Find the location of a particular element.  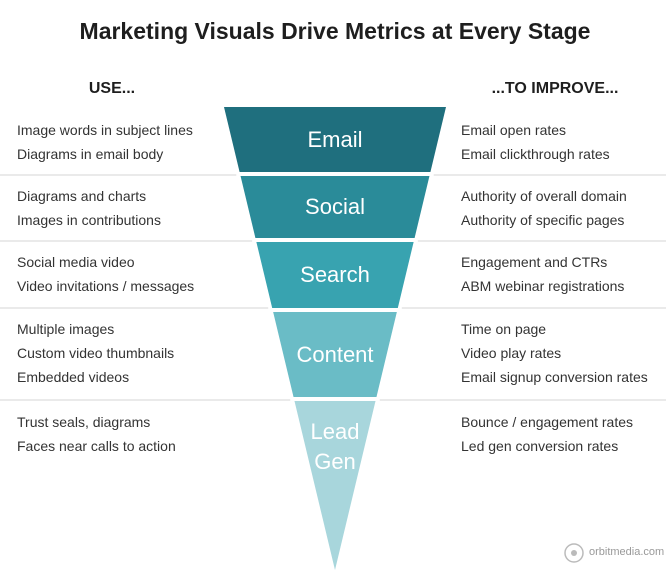

improve-item: Email signup conversion rates is located at coordinates (554, 377).